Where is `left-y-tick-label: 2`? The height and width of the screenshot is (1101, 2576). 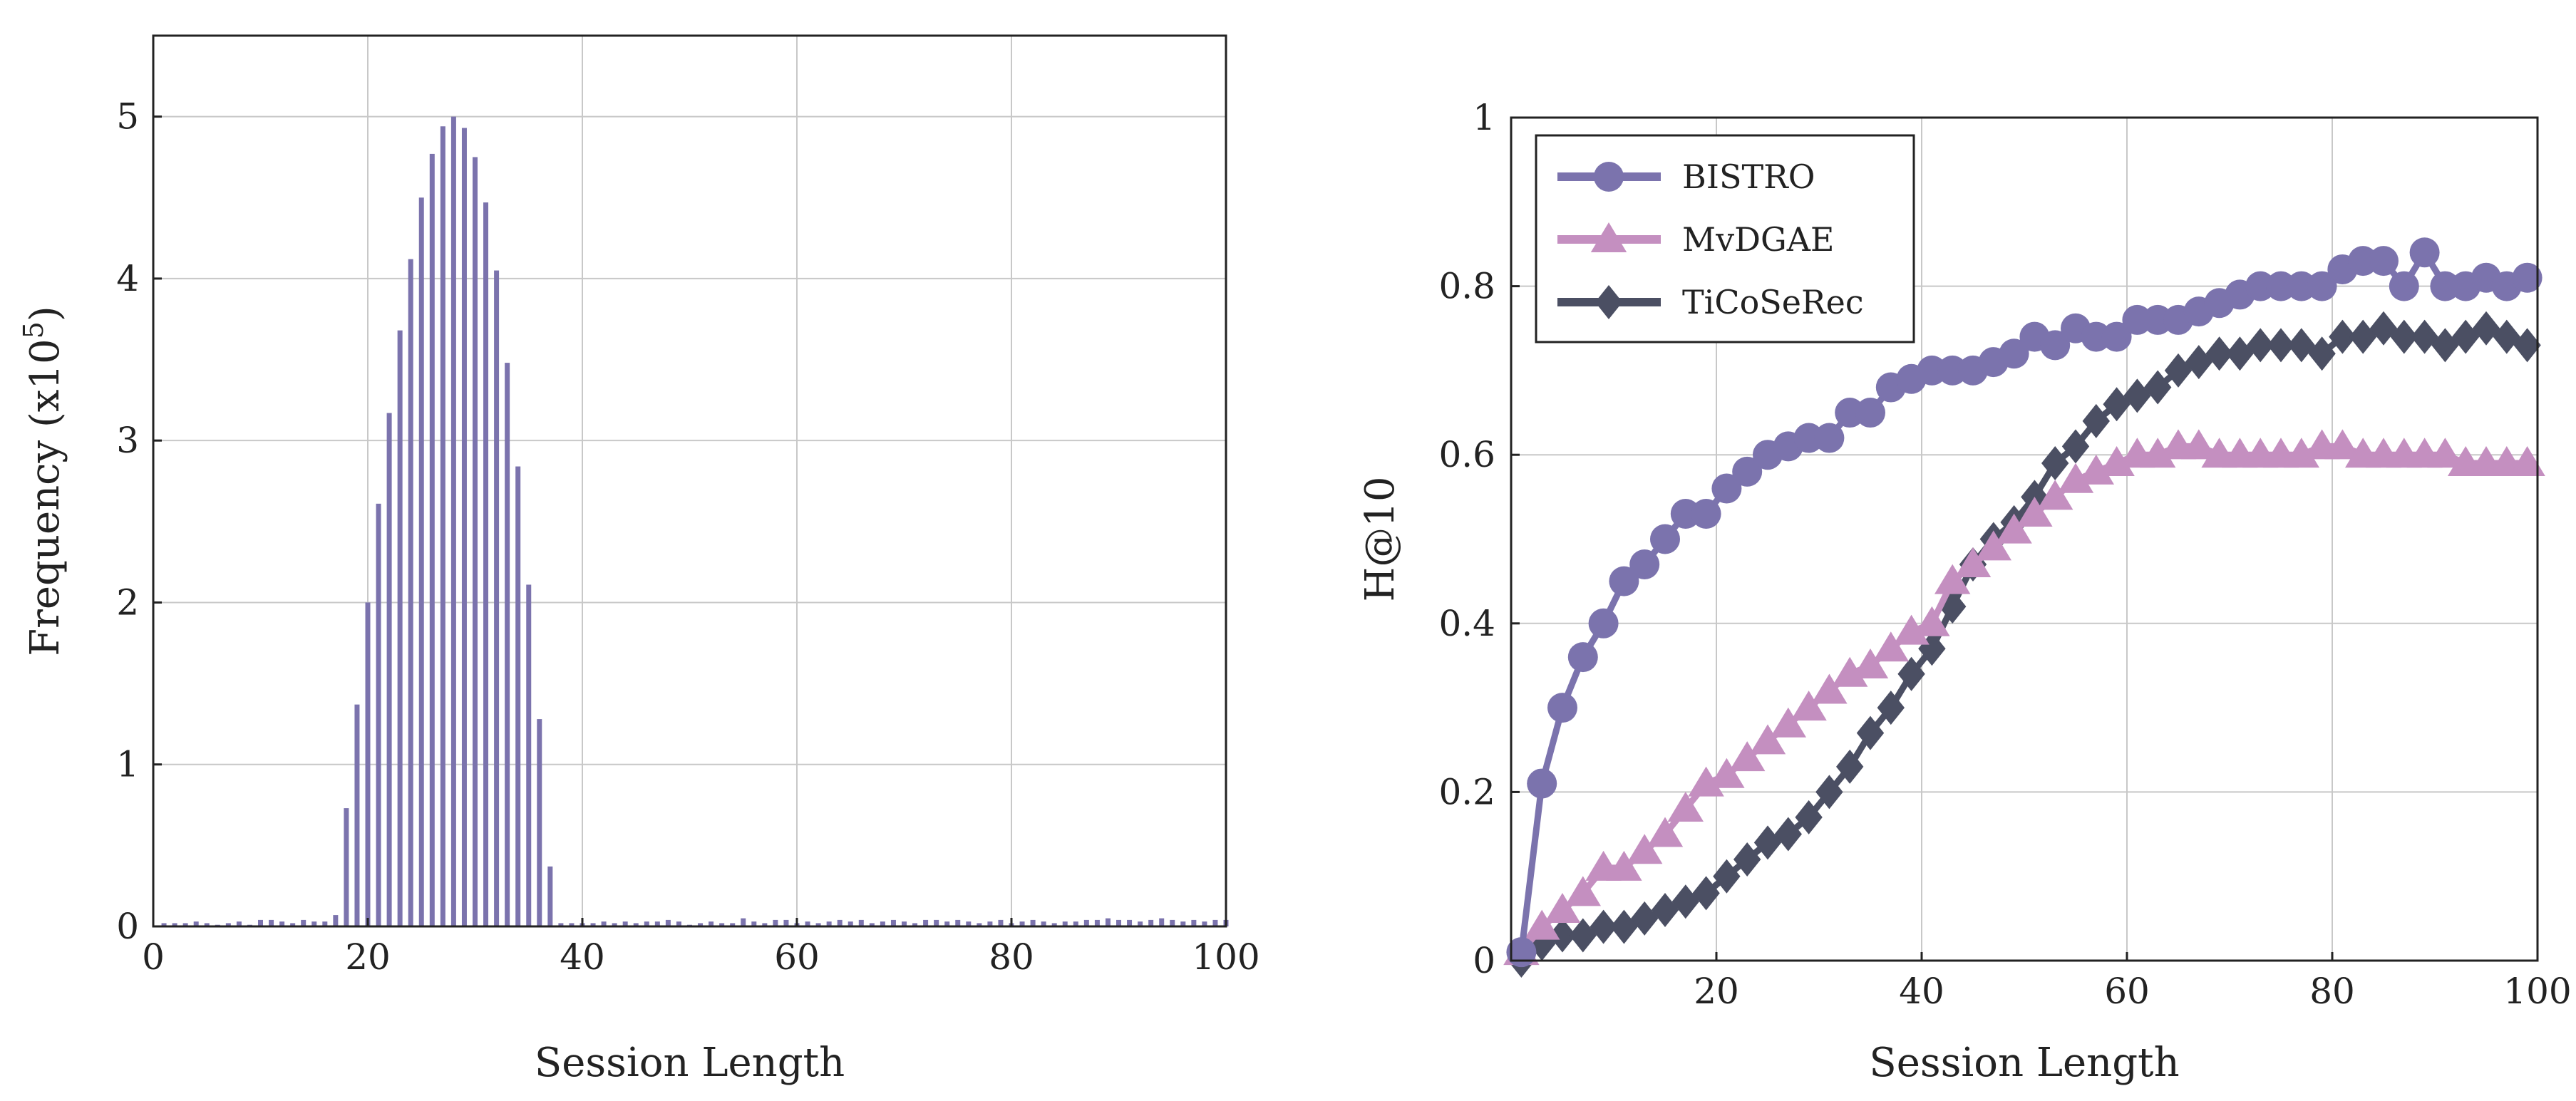 left-y-tick-label: 2 is located at coordinates (127, 602).